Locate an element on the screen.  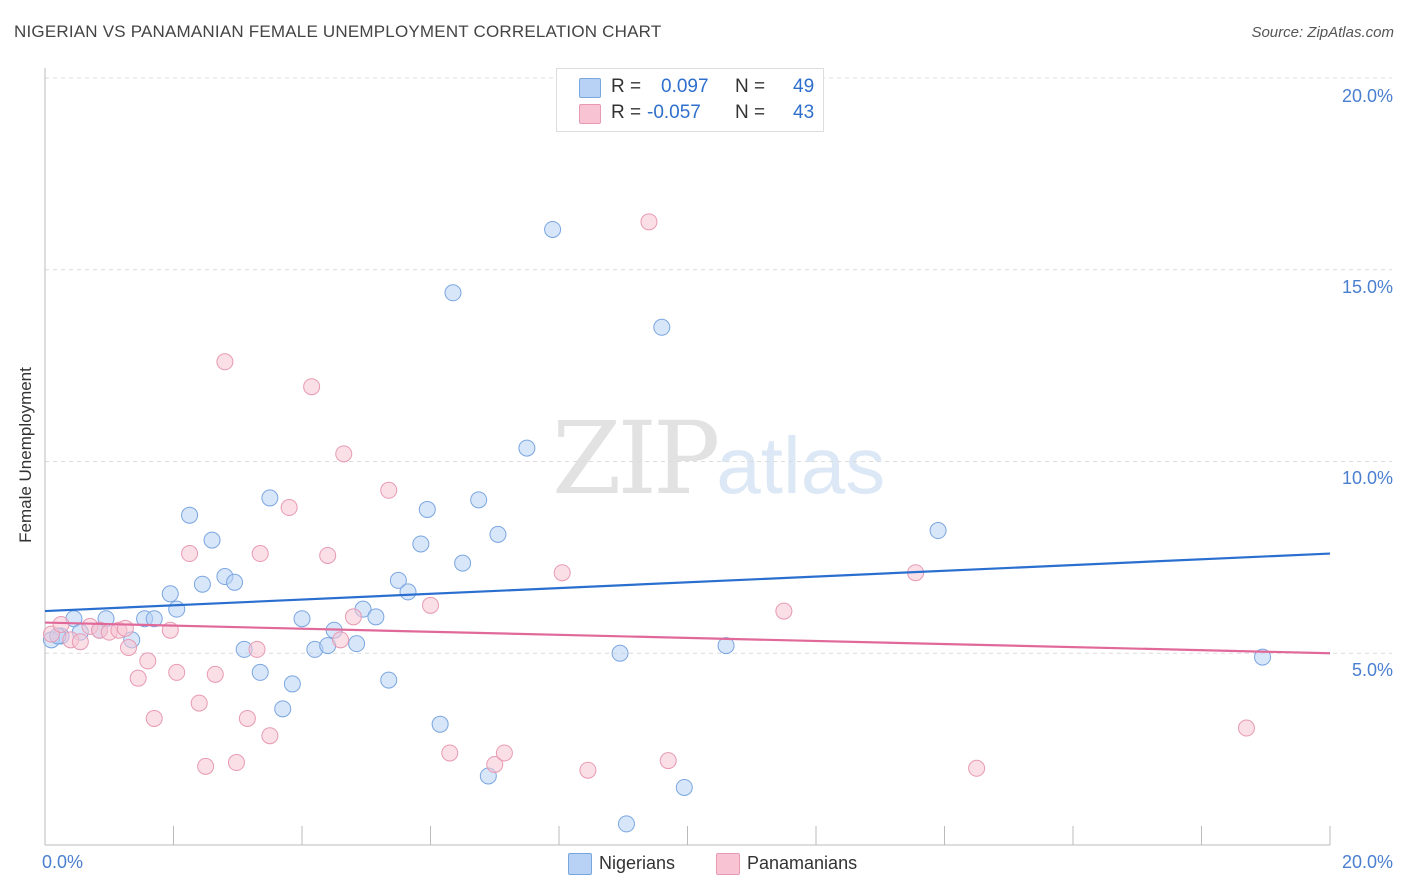
y-tick-label-15: 15.0% is located at coordinates (1367, 287).